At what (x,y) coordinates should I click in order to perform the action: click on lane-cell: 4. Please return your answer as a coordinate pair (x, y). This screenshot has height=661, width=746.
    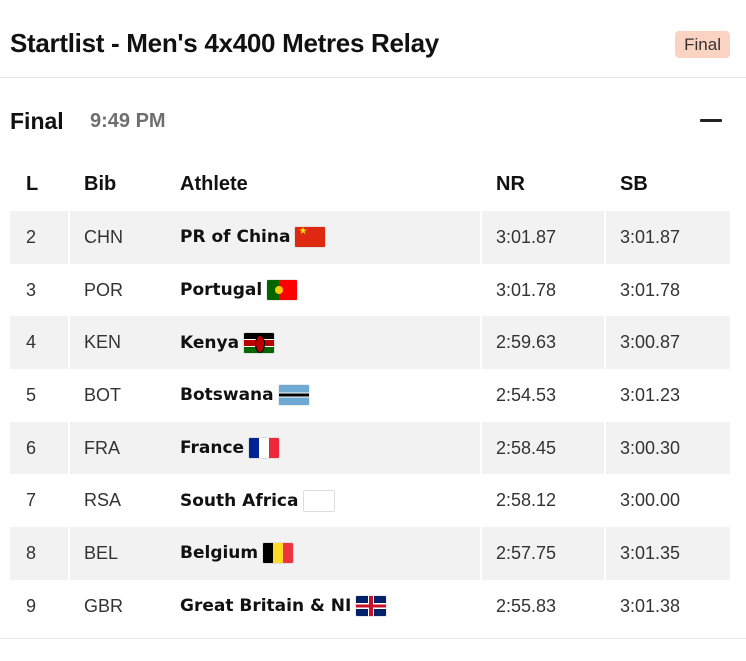
    Looking at the image, I should click on (31, 342).